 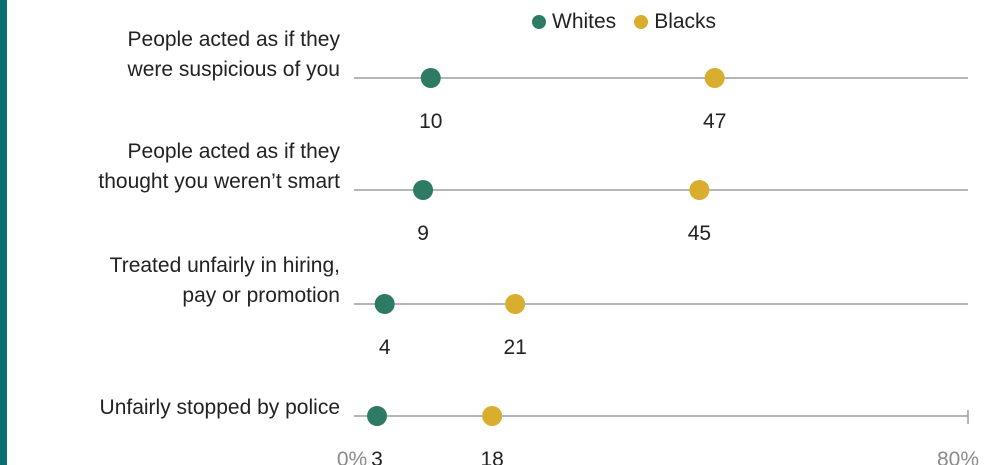 What do you see at coordinates (584, 21) in the screenshot?
I see `legend-label-whites: Whites` at bounding box center [584, 21].